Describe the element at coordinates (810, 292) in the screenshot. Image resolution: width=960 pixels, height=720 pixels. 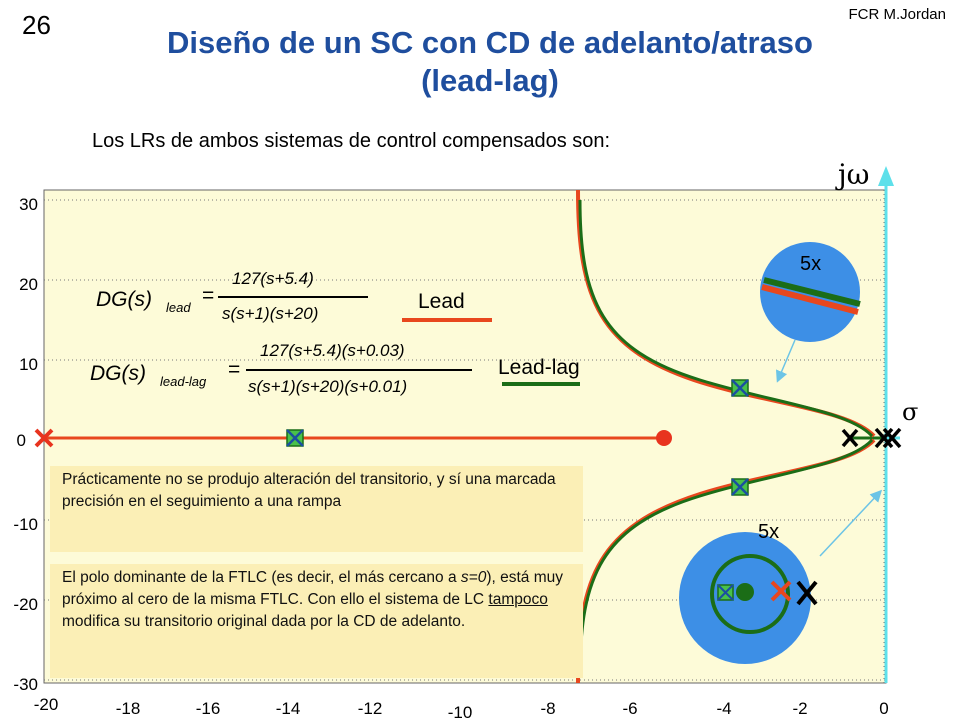
I see `zoom-circle-top` at that location.